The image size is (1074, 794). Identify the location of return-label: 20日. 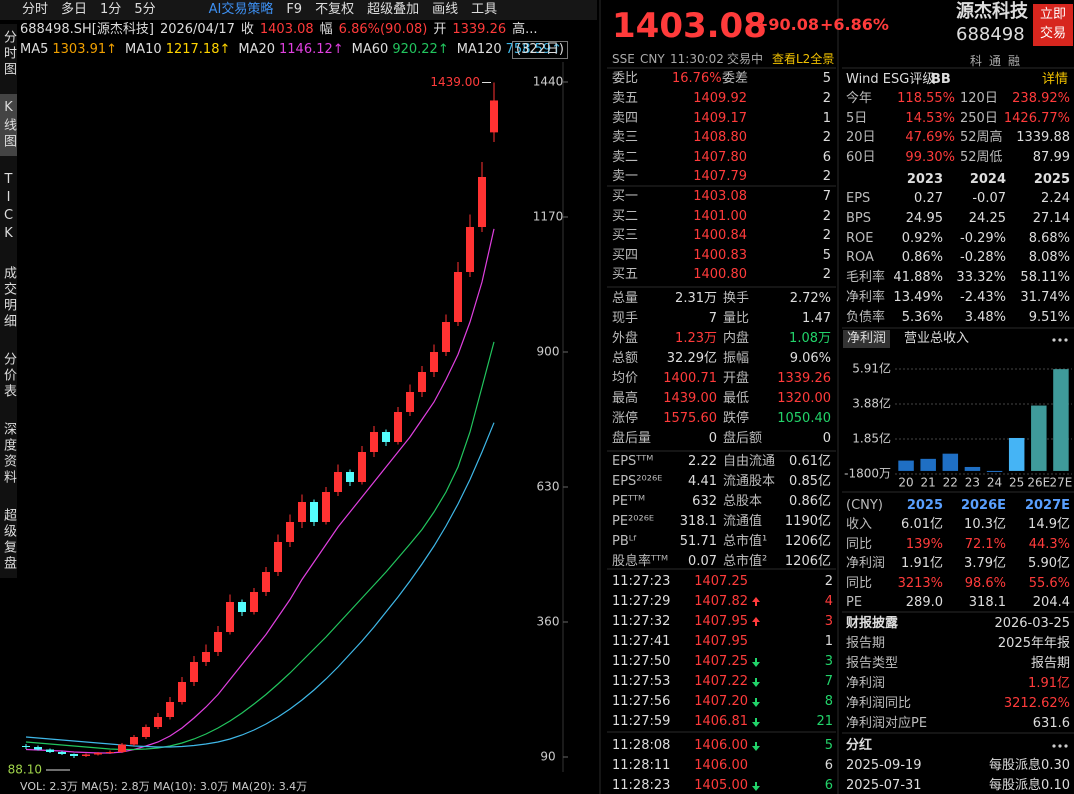
(861, 137).